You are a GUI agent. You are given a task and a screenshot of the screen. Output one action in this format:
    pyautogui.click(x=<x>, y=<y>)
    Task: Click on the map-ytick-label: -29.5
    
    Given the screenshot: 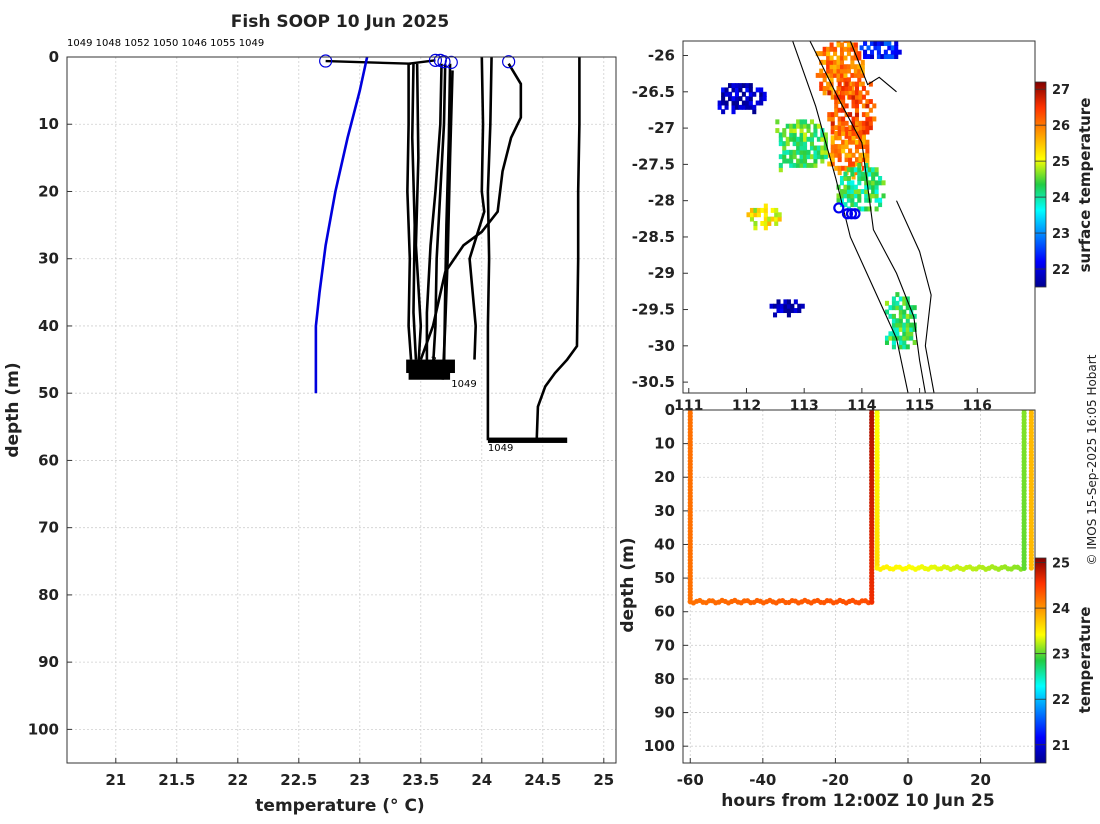 What is the action you would take?
    pyautogui.click(x=653, y=310)
    